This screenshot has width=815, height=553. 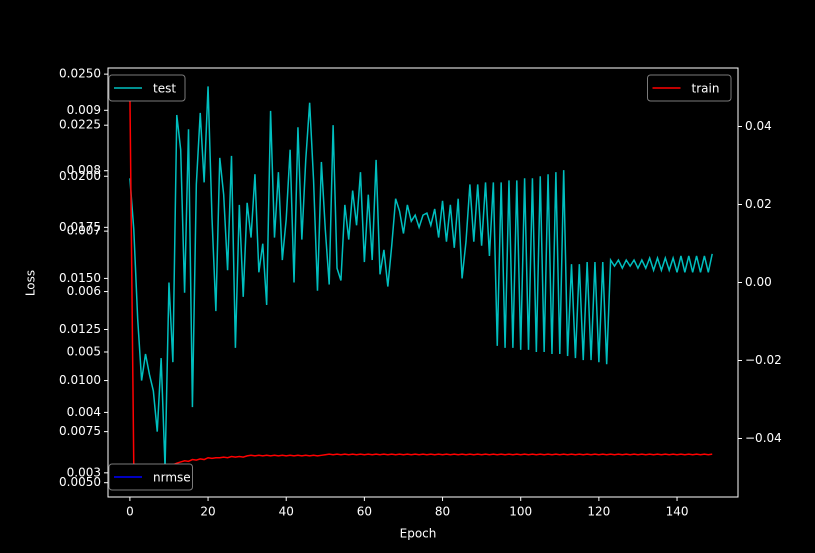 What do you see at coordinates (80, 431) in the screenshot?
I see `y-tick-label: 0.0075` at bounding box center [80, 431].